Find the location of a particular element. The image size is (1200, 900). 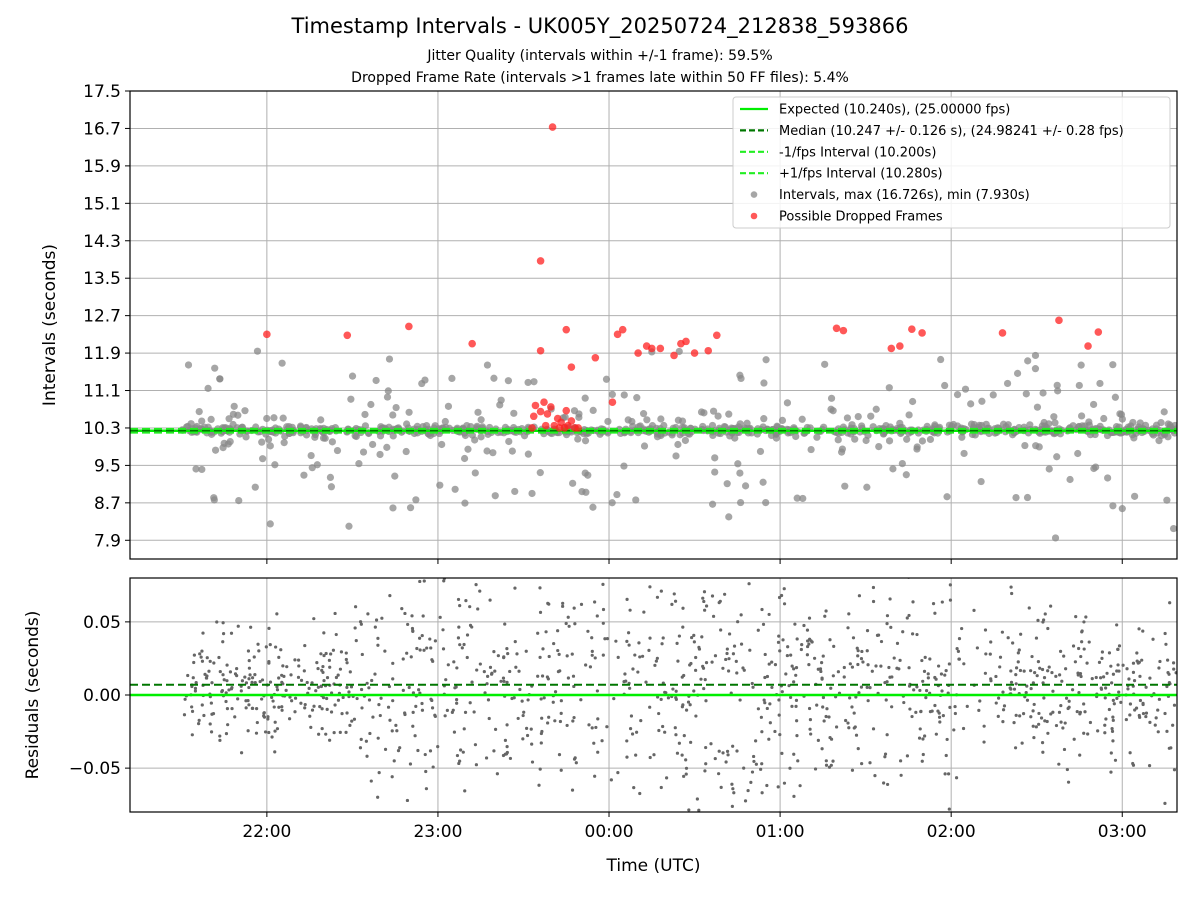

legend-swatch is located at coordinates (754, 216).